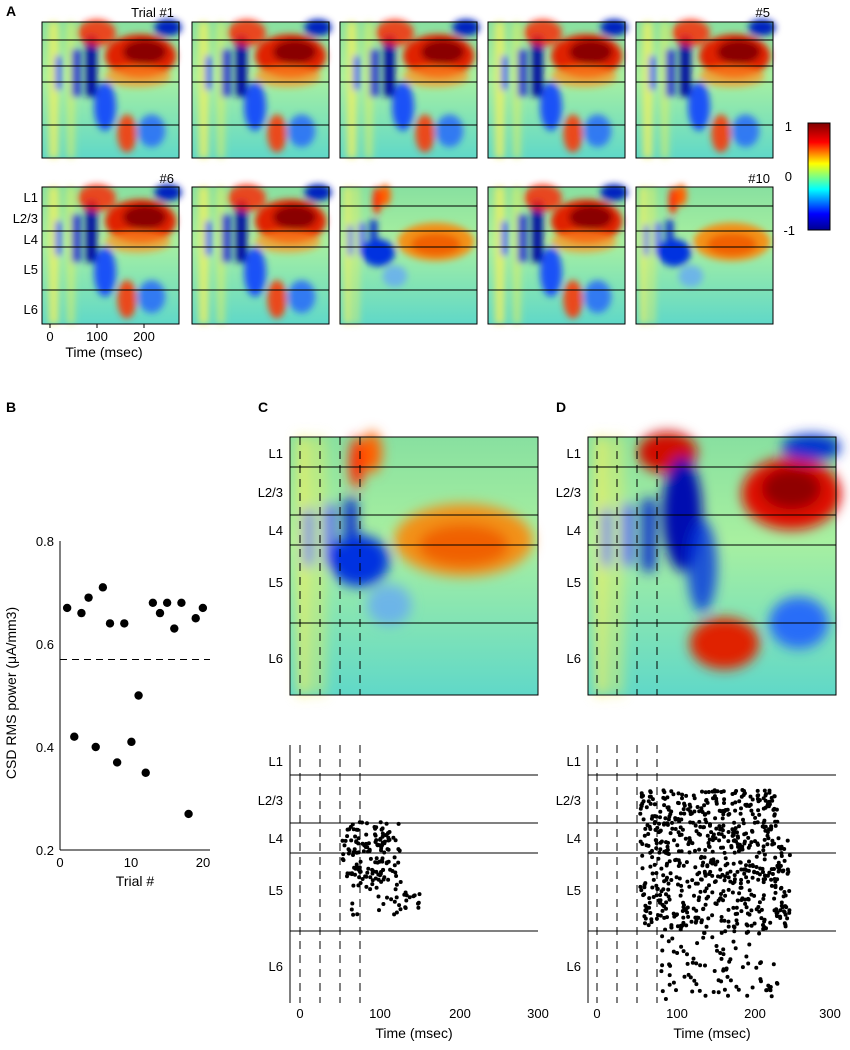 Image resolution: width=850 pixels, height=1050 pixels. I want to click on a-layer-l6: L6, so click(31, 309).